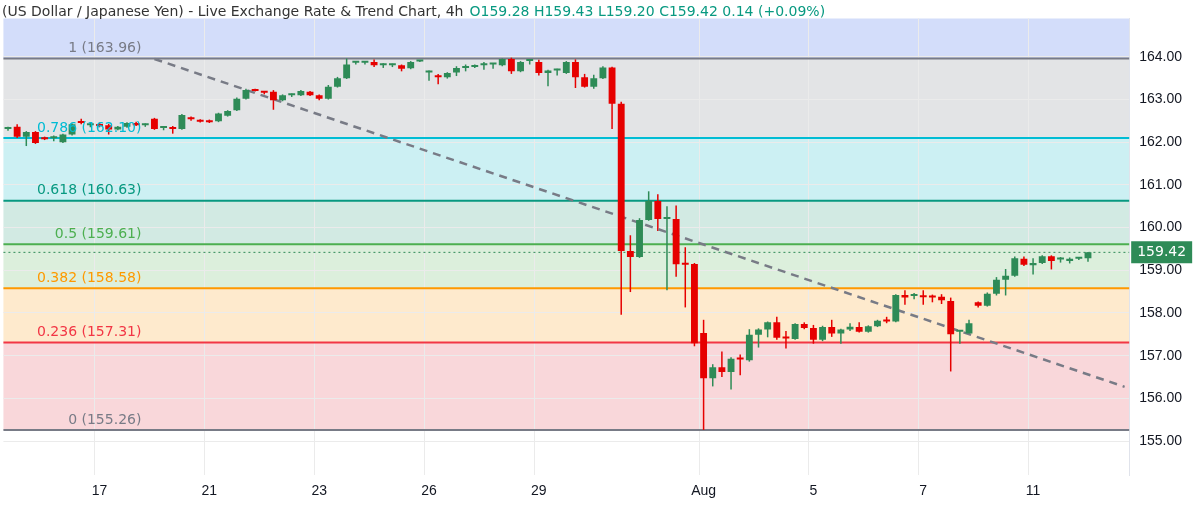 The image size is (1196, 512). What do you see at coordinates (1161, 354) in the screenshot?
I see `y-tick-label: 157.00` at bounding box center [1161, 354].